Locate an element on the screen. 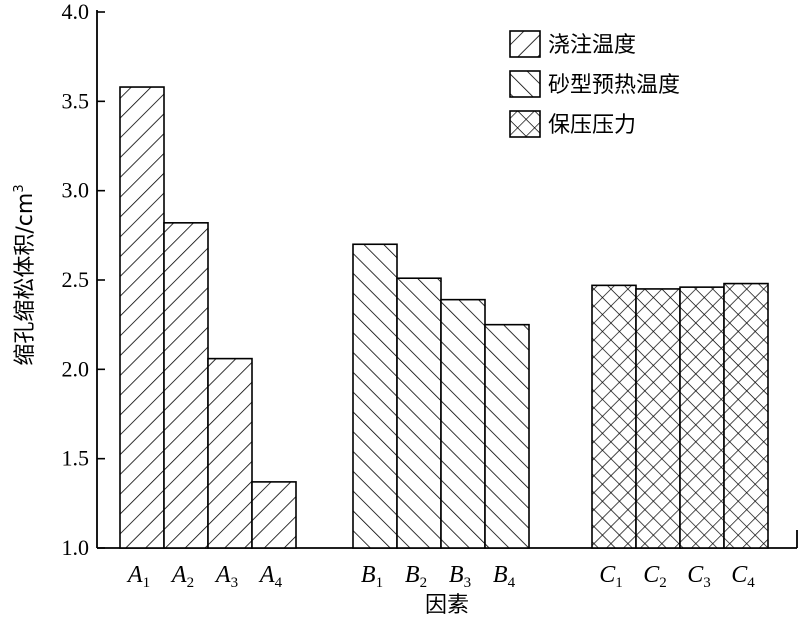 Image resolution: width=800 pixels, height=628 pixels. x-tick-label: C3 is located at coordinates (699, 576).